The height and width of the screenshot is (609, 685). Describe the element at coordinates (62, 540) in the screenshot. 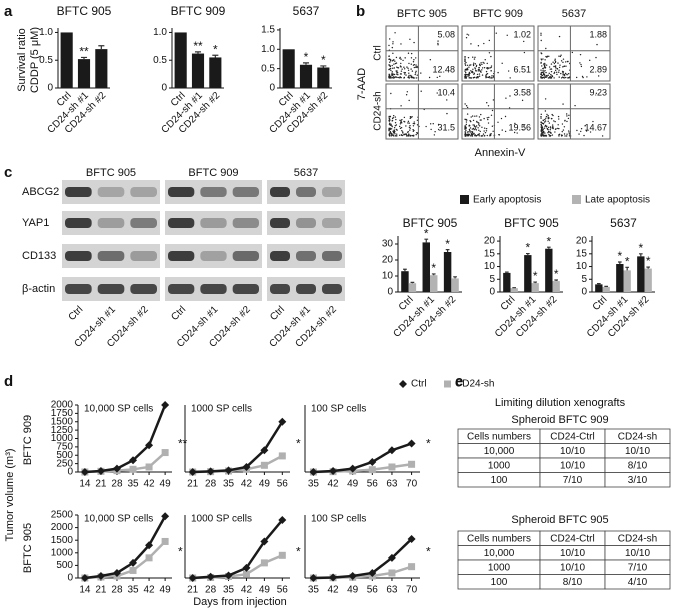

I see `y-tick-label: 1500` at that location.